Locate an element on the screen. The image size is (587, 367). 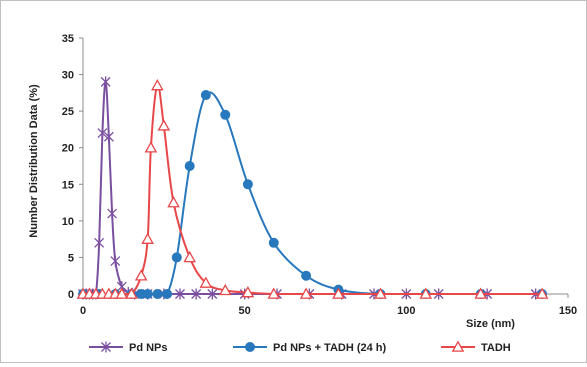
y-tick-label: 0 is located at coordinates (71, 295).